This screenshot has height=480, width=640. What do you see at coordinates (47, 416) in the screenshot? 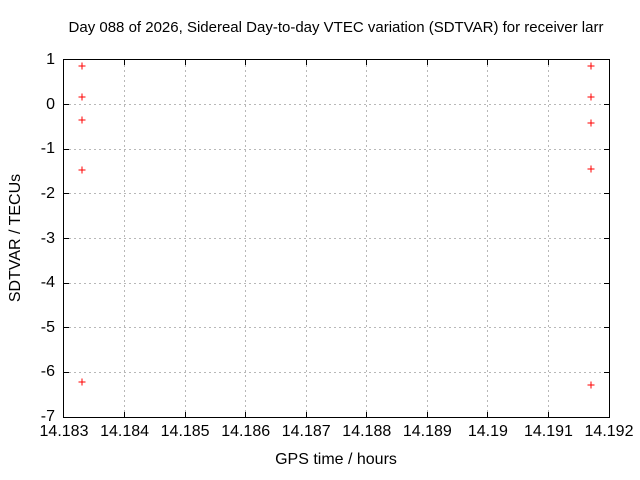
I see `y-tick-label: -7` at bounding box center [47, 416].